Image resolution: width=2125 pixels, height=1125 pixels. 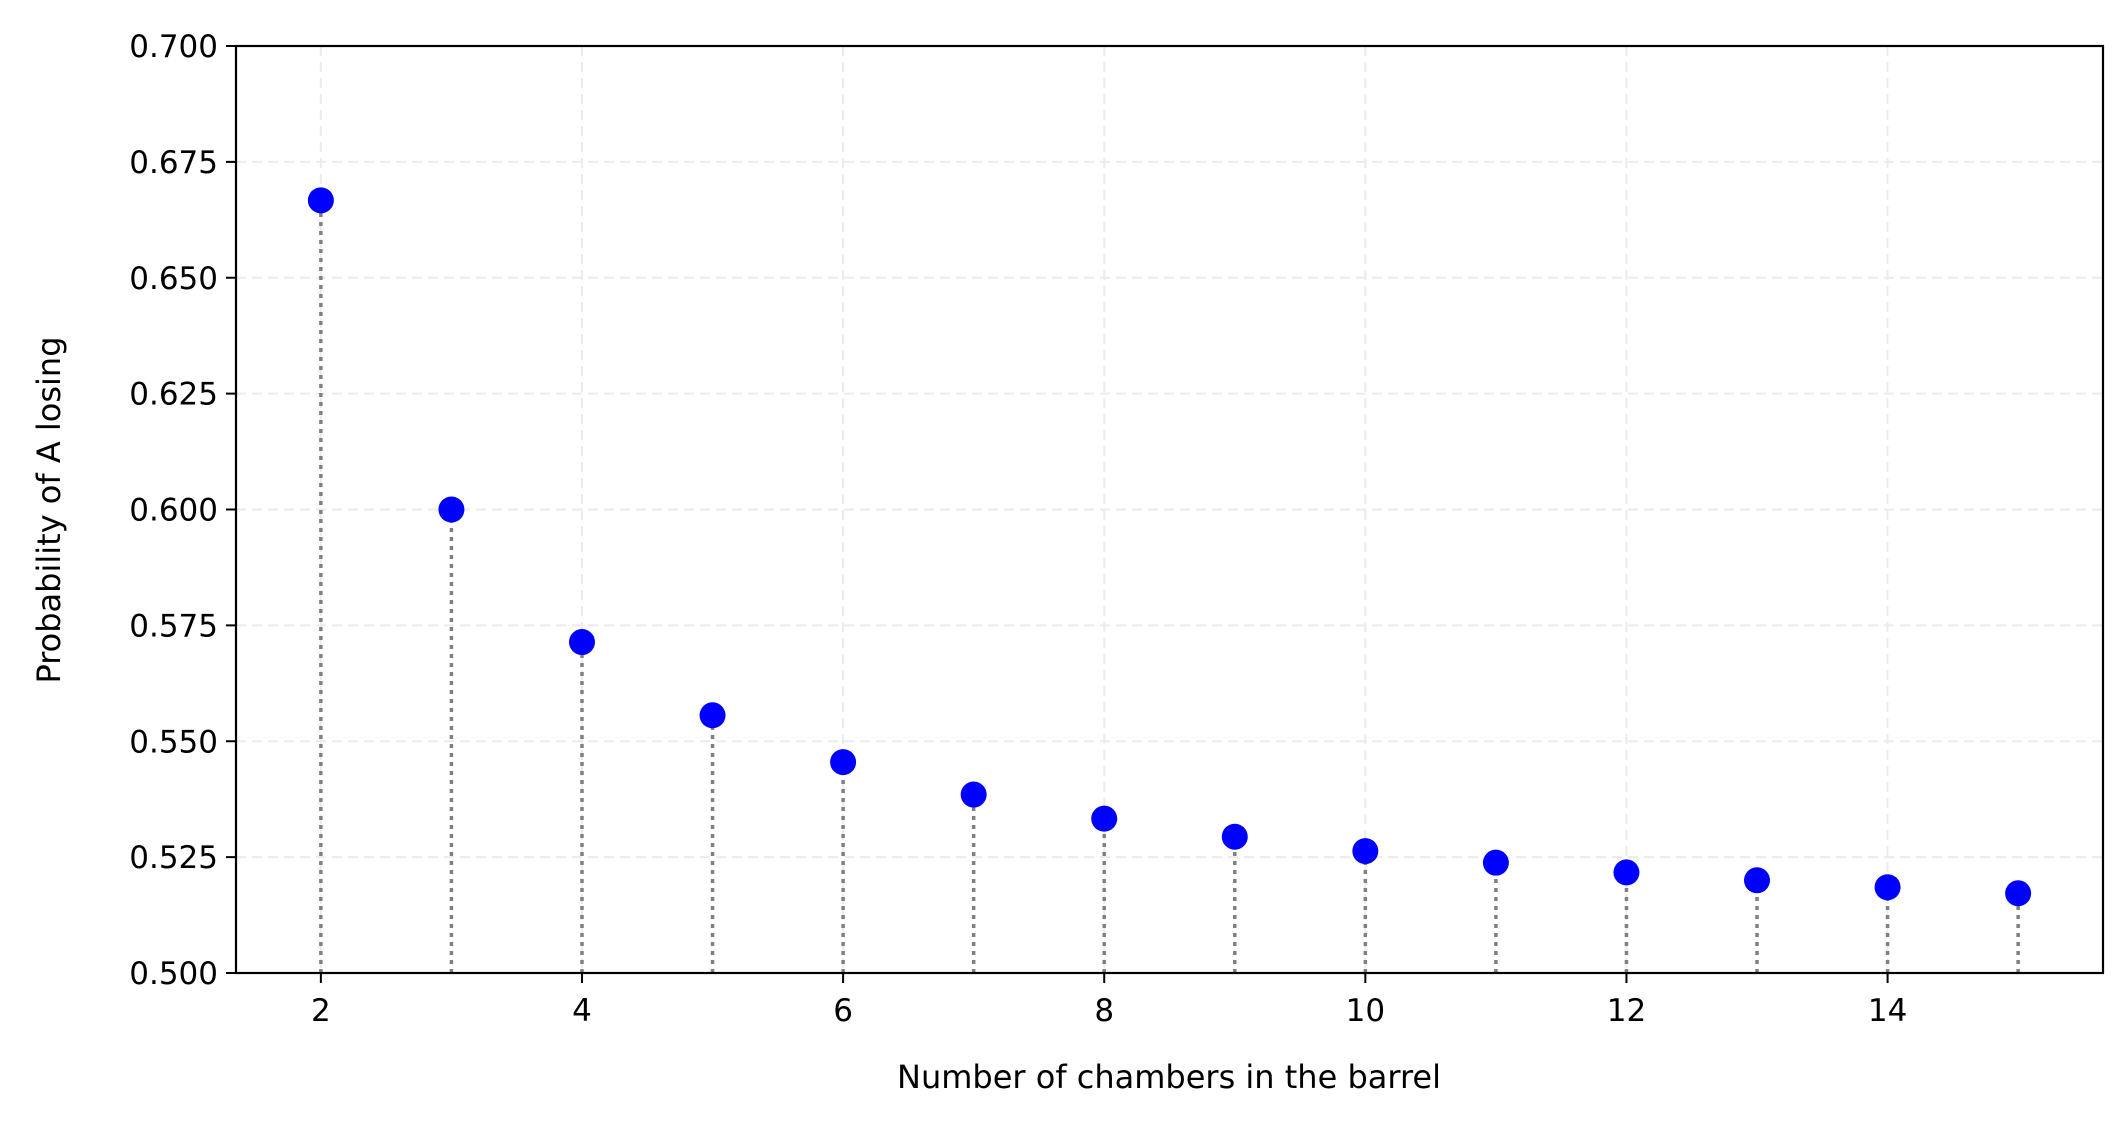 What do you see at coordinates (1626, 1011) in the screenshot?
I see `x-tick-label: 12` at bounding box center [1626, 1011].